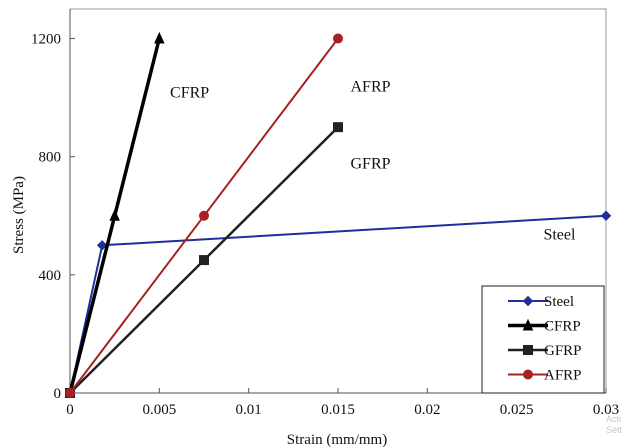 Image resolution: width=632 pixels, height=448 pixels. What do you see at coordinates (189, 93) in the screenshot?
I see `annotation-cfrp: CFRP` at bounding box center [189, 93].